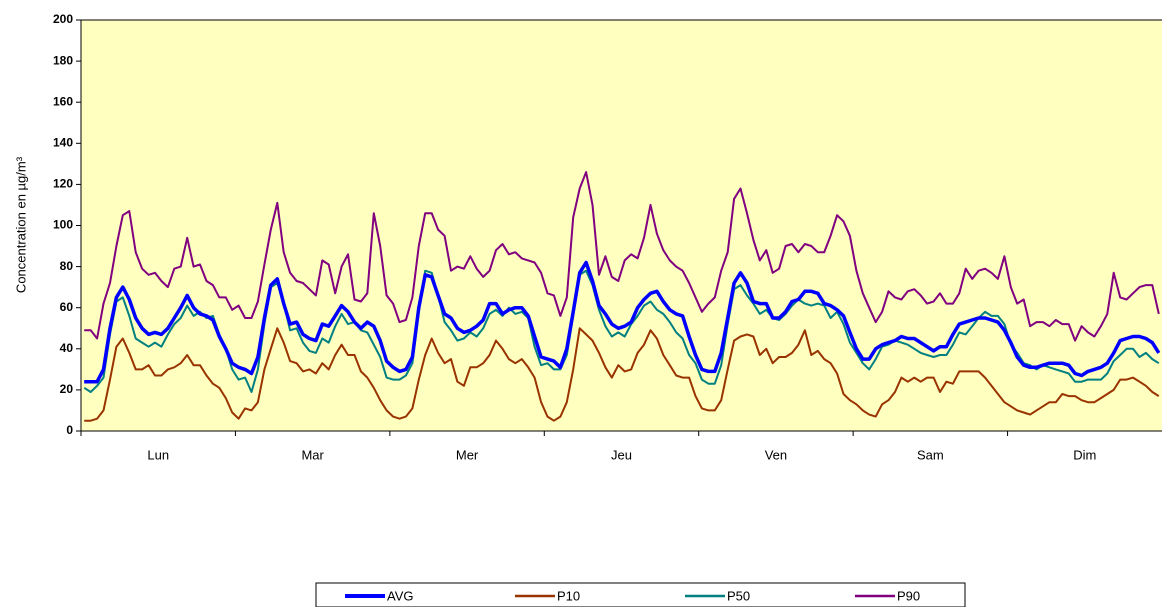 The image size is (1162, 607). Describe the element at coordinates (738, 595) in the screenshot. I see `legend-label: P50` at that location.